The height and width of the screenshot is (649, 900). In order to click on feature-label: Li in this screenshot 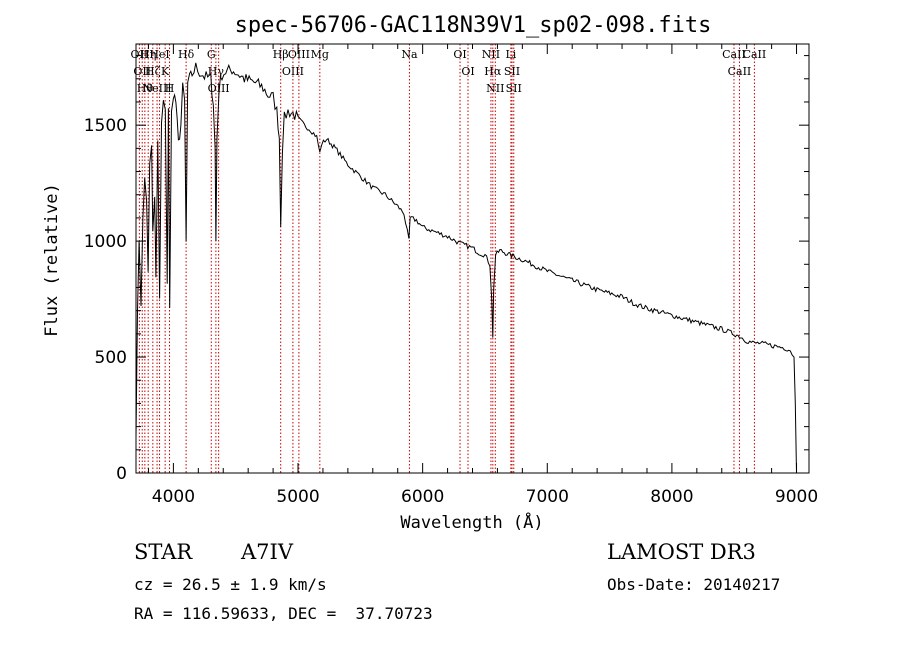, I will do `click(510, 54)`.